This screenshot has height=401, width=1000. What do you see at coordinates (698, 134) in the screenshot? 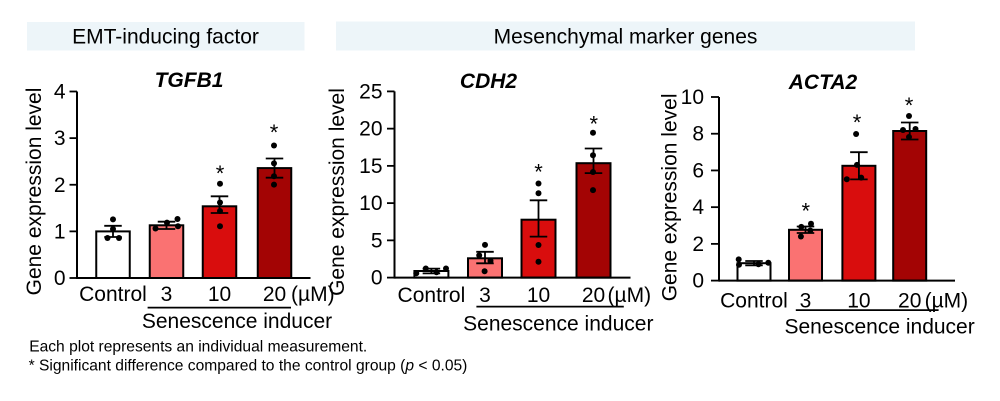
I see `svg-text: 8` at bounding box center [698, 134].